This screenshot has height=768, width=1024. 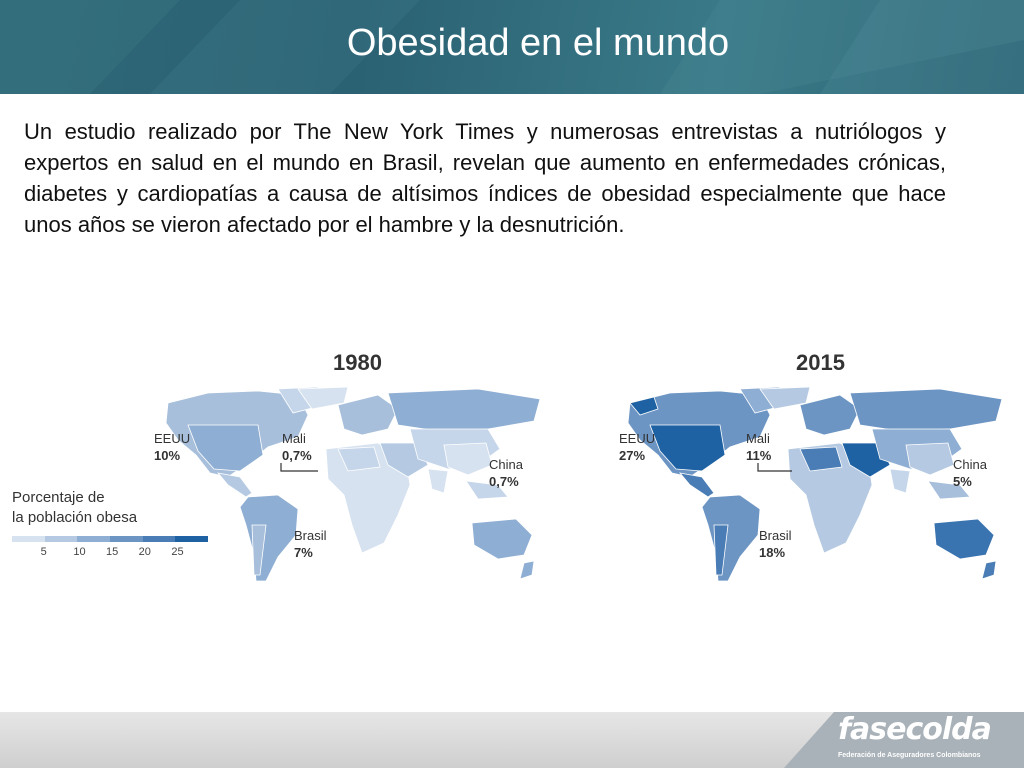 What do you see at coordinates (75, 517) in the screenshot?
I see `legend-title-line2: la población obesa` at bounding box center [75, 517].